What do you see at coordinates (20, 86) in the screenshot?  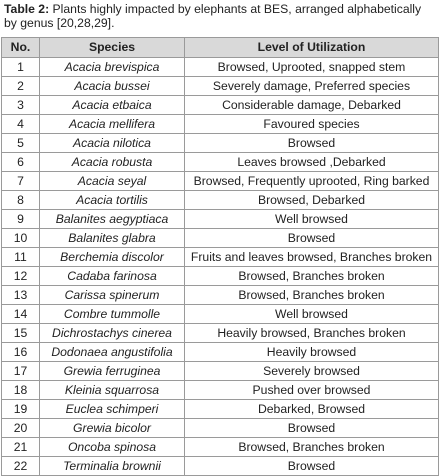 I see `row-number: 2` at bounding box center [20, 86].